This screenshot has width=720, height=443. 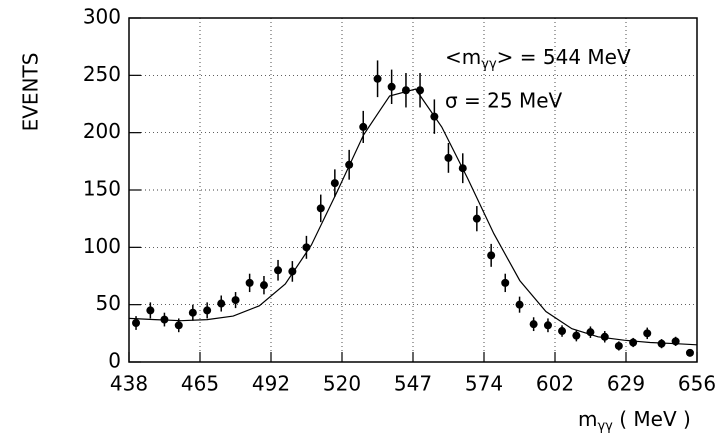 What do you see at coordinates (31, 92) in the screenshot?
I see `y-axis-label: EVENTS` at bounding box center [31, 92].